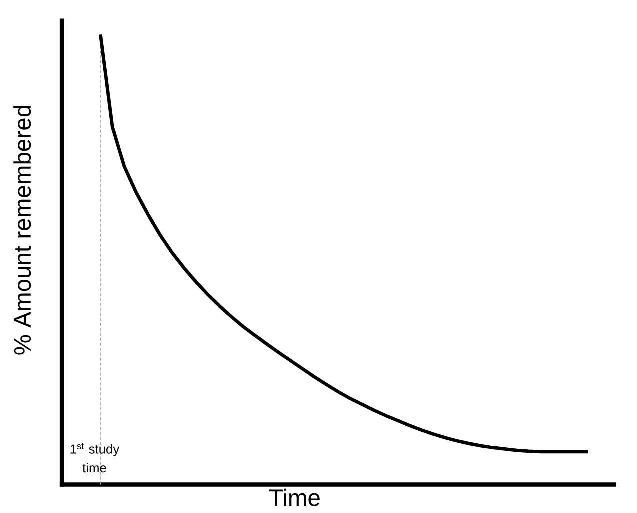  What do you see at coordinates (23, 231) in the screenshot?
I see `y-axis-title: % Amount remembered` at bounding box center [23, 231].